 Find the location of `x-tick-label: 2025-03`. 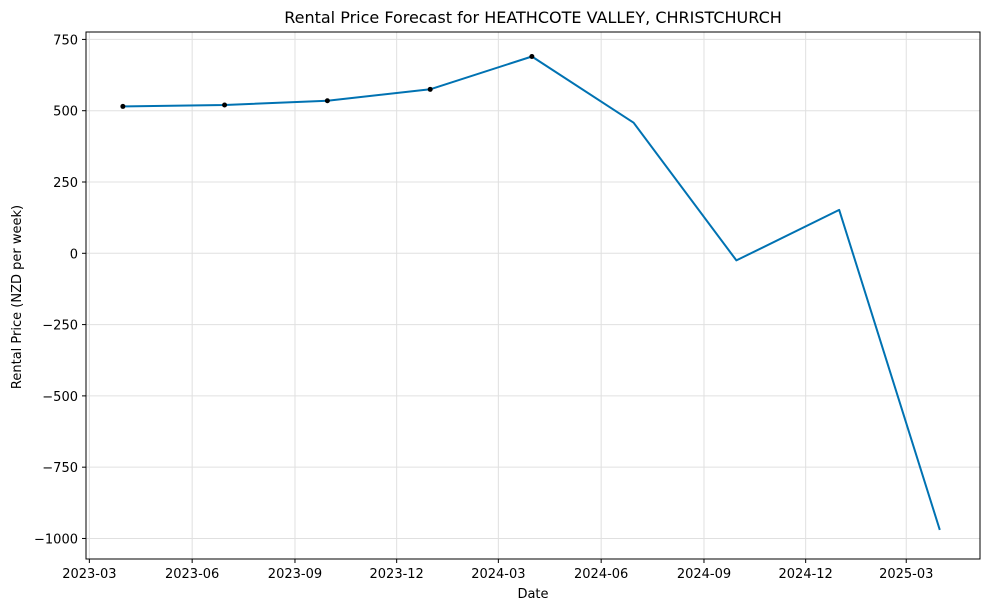

x-tick-label: 2025-03 is located at coordinates (906, 574).